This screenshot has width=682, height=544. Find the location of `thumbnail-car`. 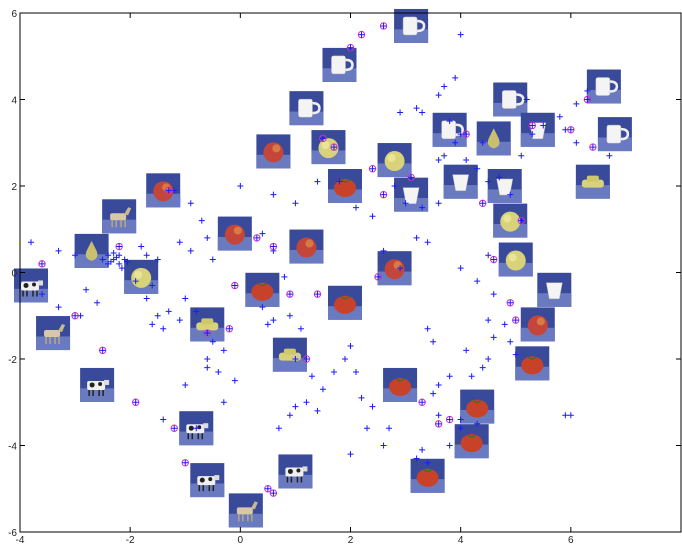

thumbnail-car is located at coordinates (289, 354).